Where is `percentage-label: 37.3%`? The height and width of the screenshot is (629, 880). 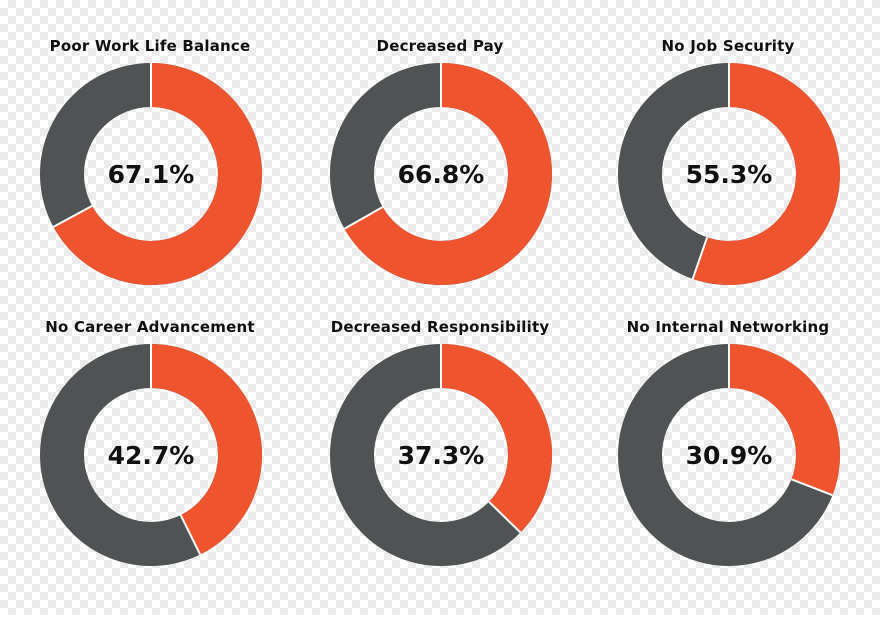 percentage-label: 37.3% is located at coordinates (441, 455).